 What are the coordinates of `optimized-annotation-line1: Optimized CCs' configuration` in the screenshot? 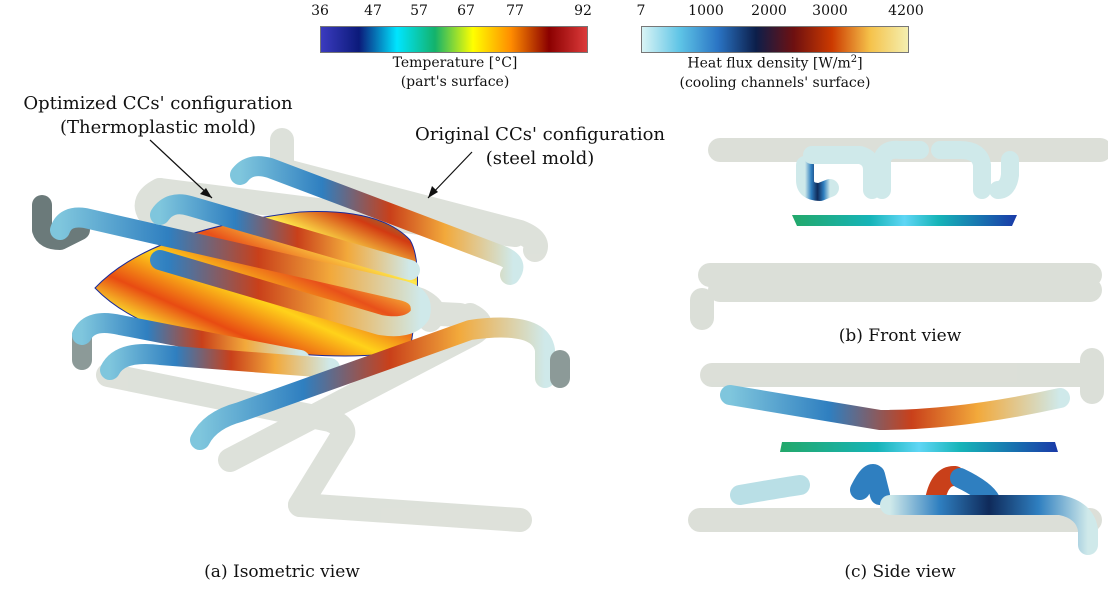 It's located at (158, 103).